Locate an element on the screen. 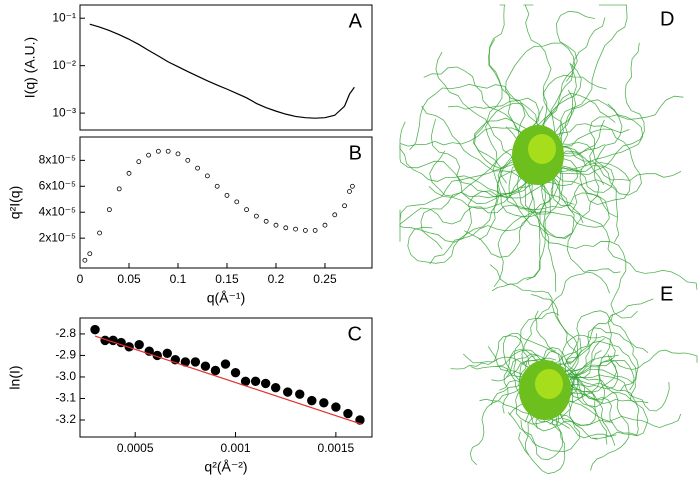  panel-letter: D is located at coordinates (667, 19).